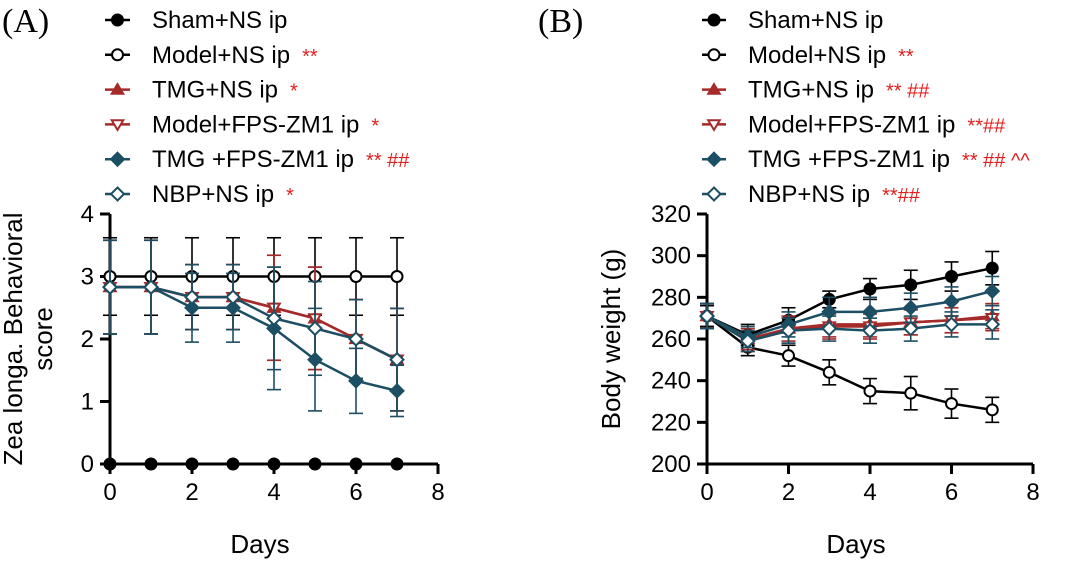 Image resolution: width=1091 pixels, height=561 pixels. Describe the element at coordinates (671, 214) in the screenshot. I see `y-tick-label: 320` at that location.